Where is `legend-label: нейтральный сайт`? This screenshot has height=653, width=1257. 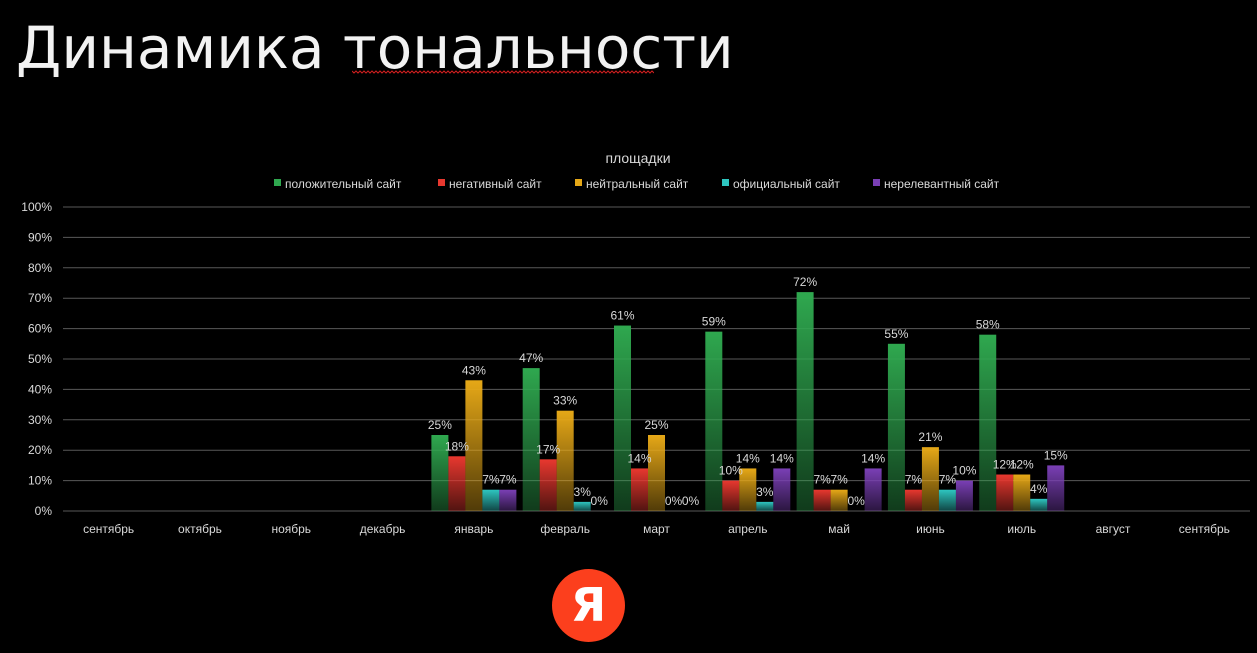 legend-label: нейтральный сайт is located at coordinates (637, 184).